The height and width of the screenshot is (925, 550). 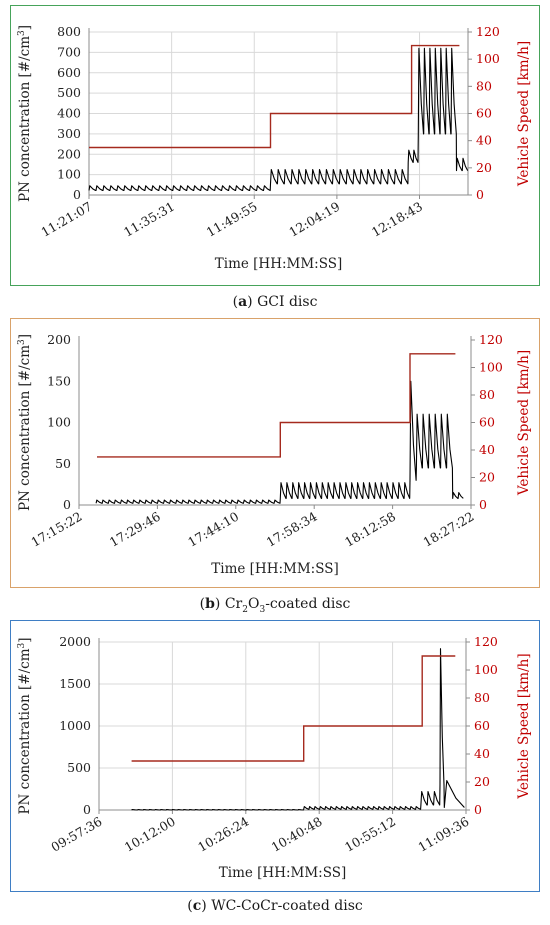 I want to click on x-tick-label: 10:12:00, so click(x=150, y=834).